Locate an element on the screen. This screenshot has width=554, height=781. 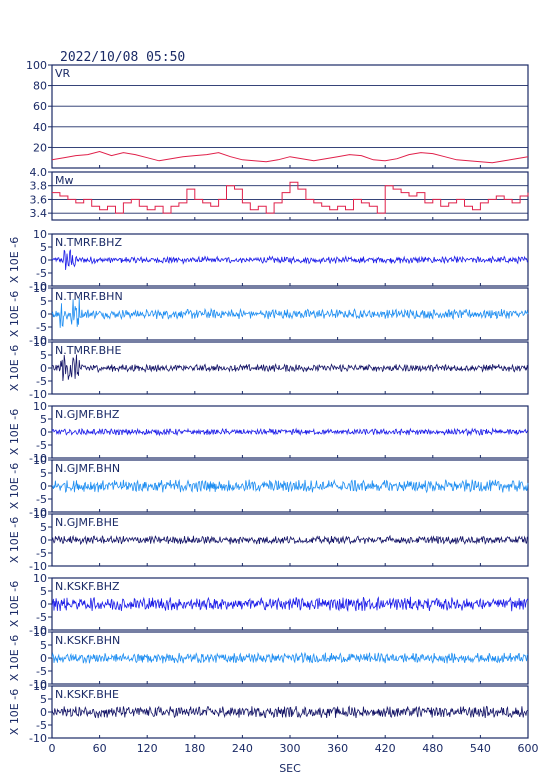
x-axis-label: SEC is located at coordinates (290, 768).